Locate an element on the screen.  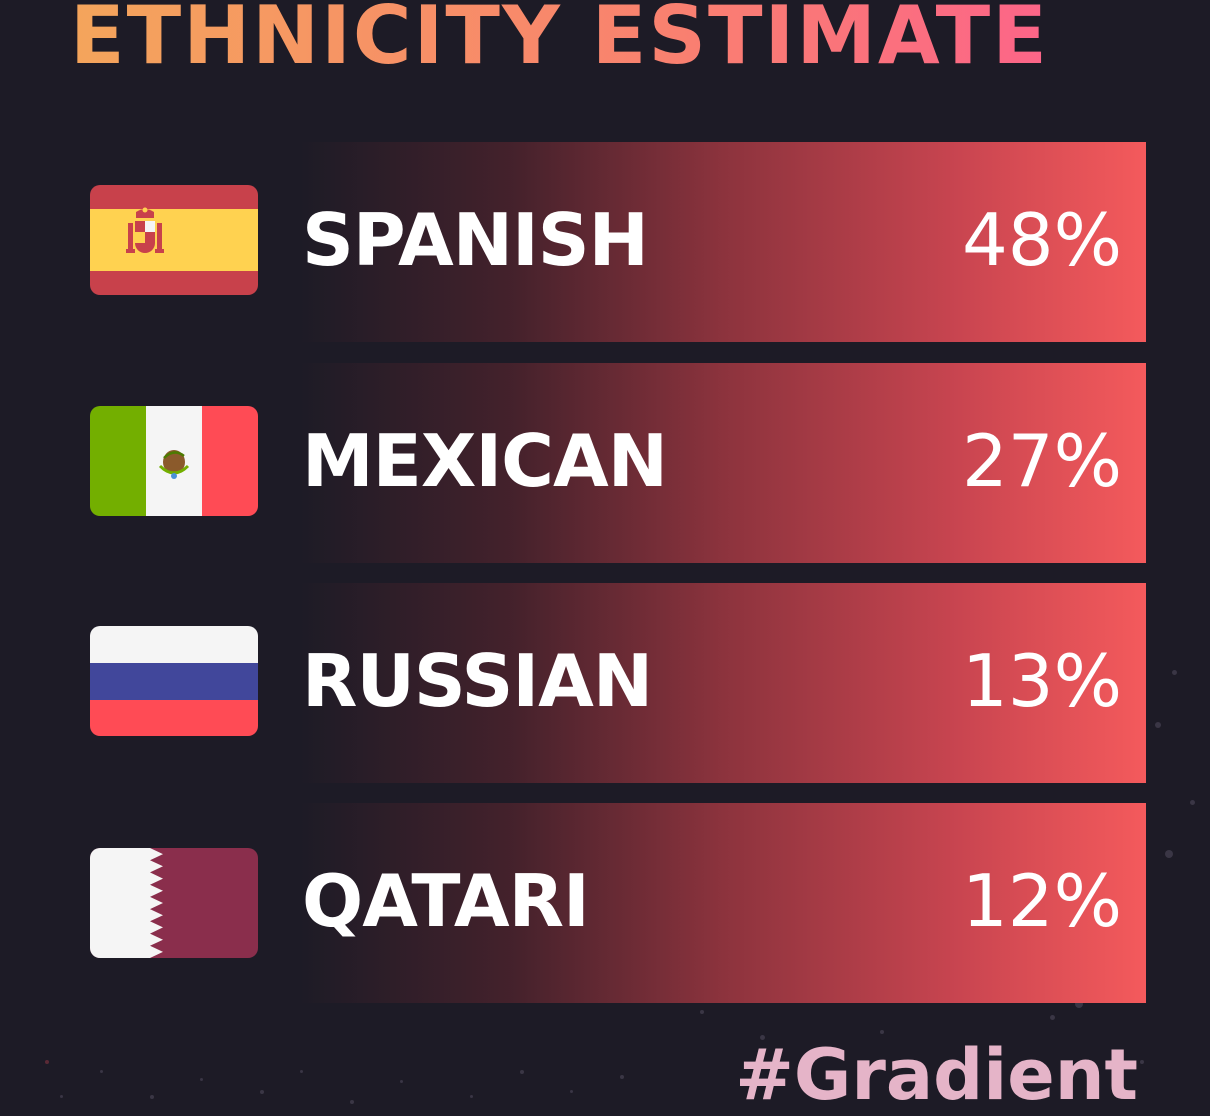
ethnicity-percent: 48% is located at coordinates (1041, 240).